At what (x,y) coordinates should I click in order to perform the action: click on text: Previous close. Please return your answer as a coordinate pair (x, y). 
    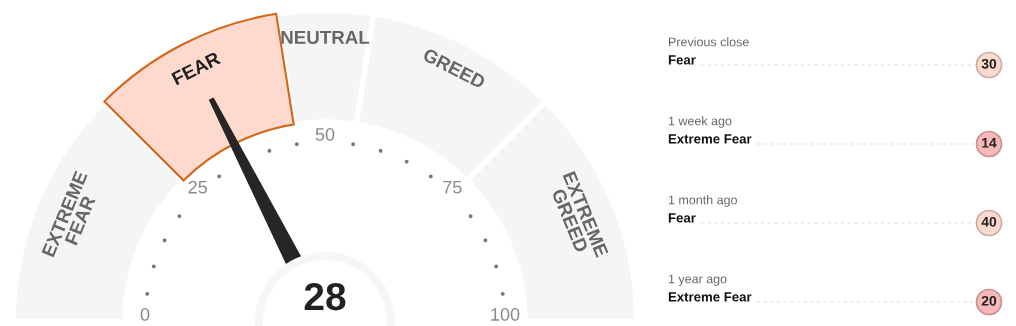
    Looking at the image, I should click on (709, 42).